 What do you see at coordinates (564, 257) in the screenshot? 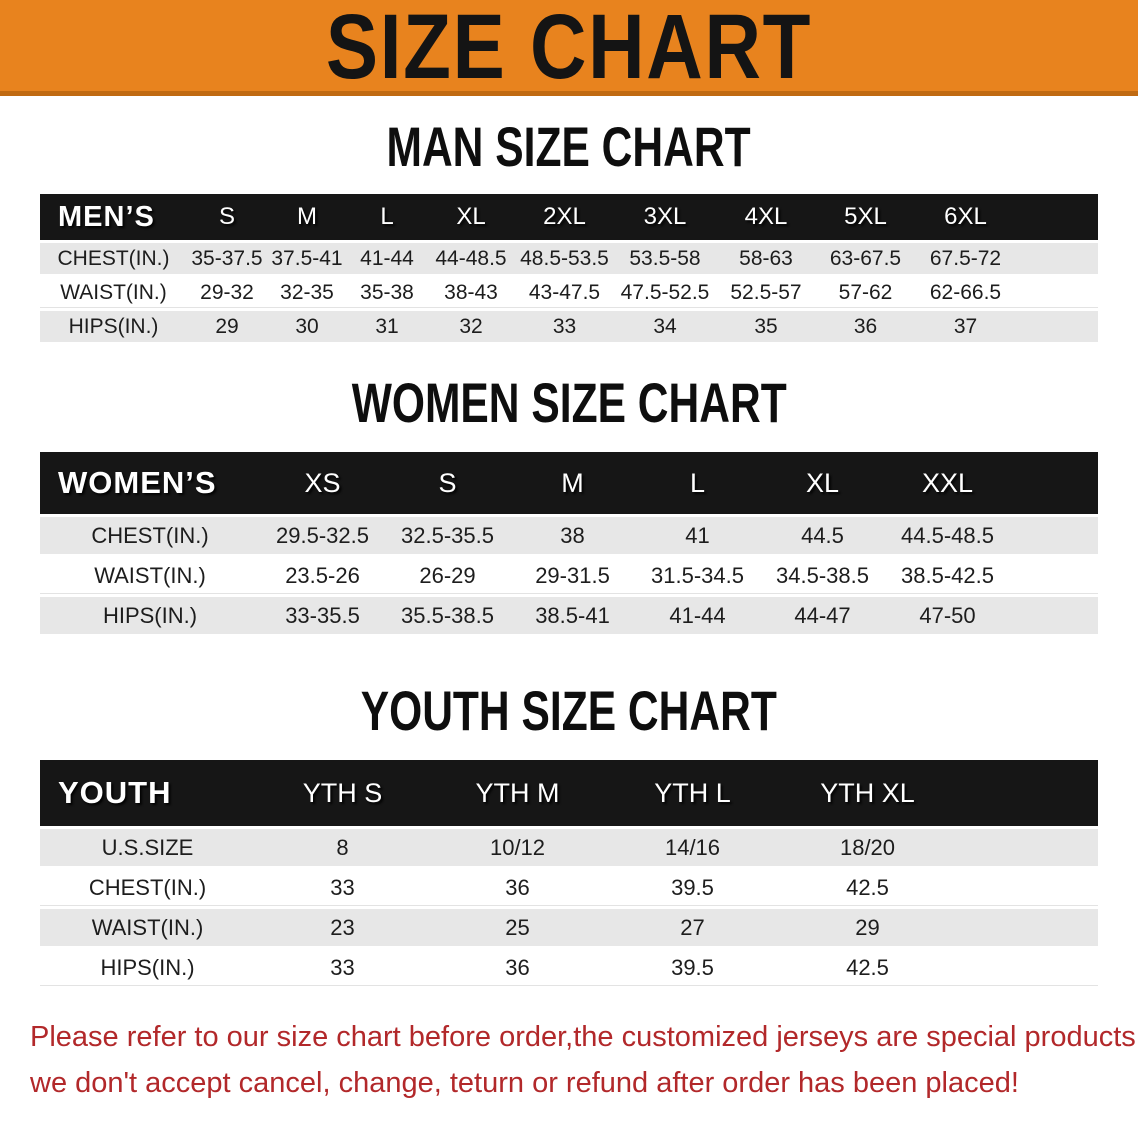
I see `size-value: 48.5-53.5` at bounding box center [564, 257].